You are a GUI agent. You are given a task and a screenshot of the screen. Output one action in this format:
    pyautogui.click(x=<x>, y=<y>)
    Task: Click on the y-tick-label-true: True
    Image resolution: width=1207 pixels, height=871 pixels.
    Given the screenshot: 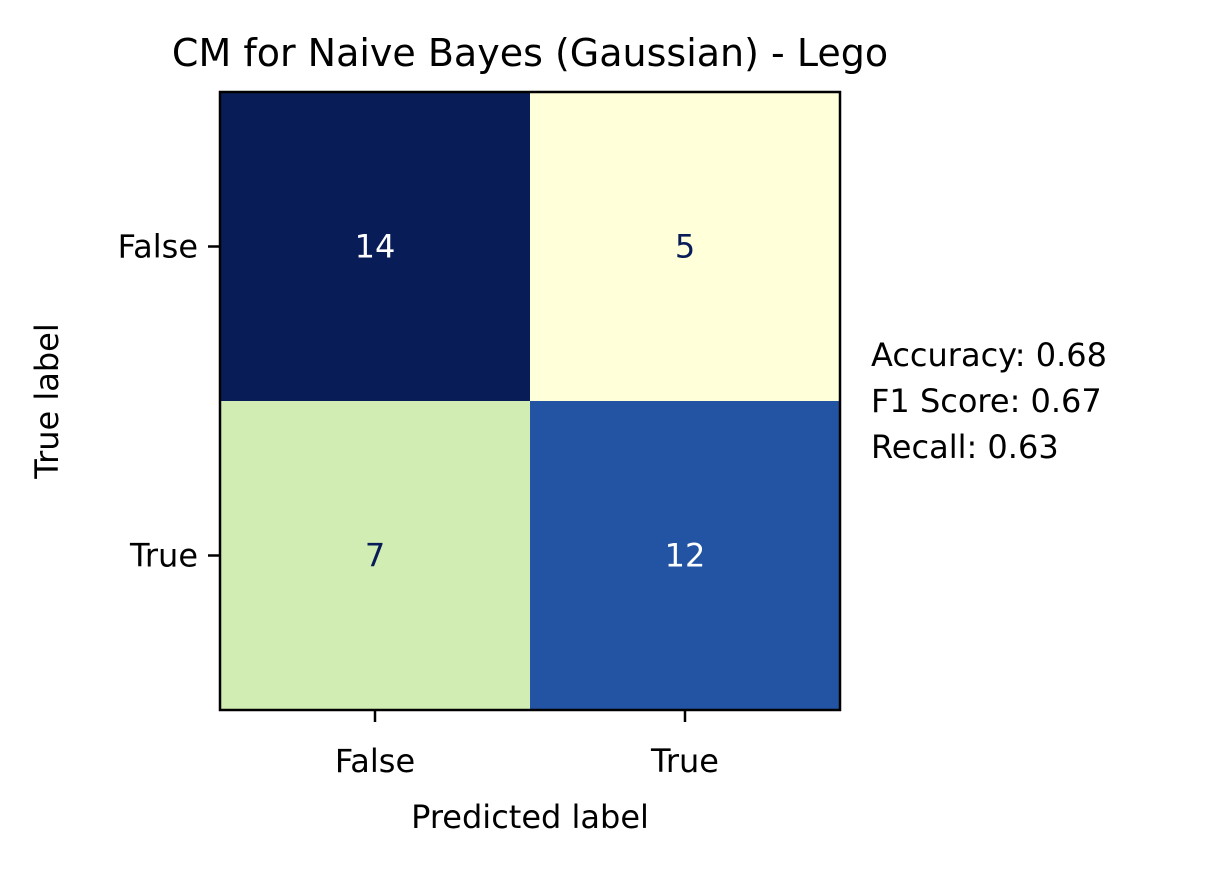 What is the action you would take?
    pyautogui.click(x=163, y=556)
    